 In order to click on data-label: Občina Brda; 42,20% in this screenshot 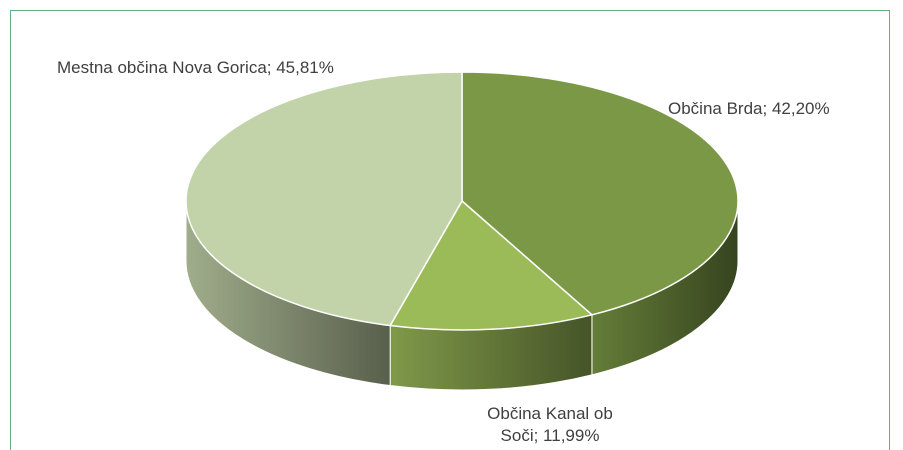, I will do `click(749, 108)`.